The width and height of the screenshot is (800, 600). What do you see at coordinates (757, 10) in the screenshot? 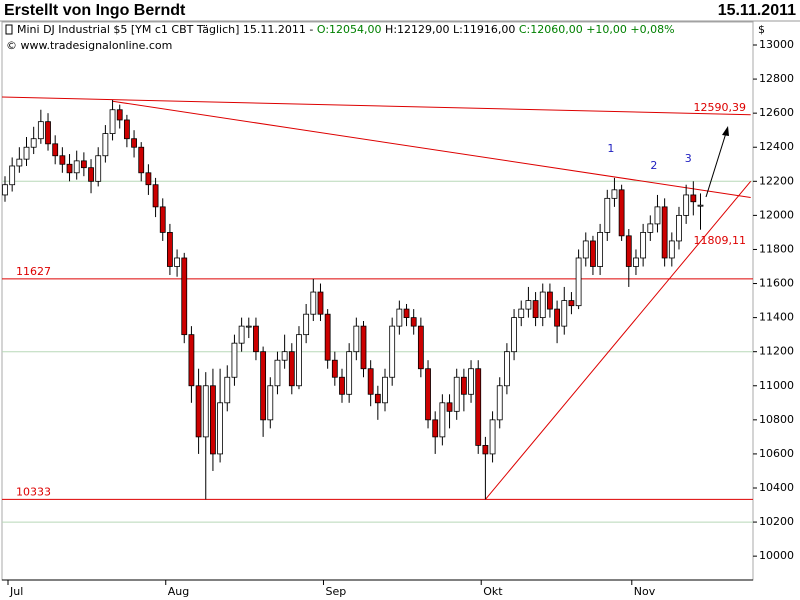
I see `header-date: 15.11.2011` at bounding box center [757, 10].